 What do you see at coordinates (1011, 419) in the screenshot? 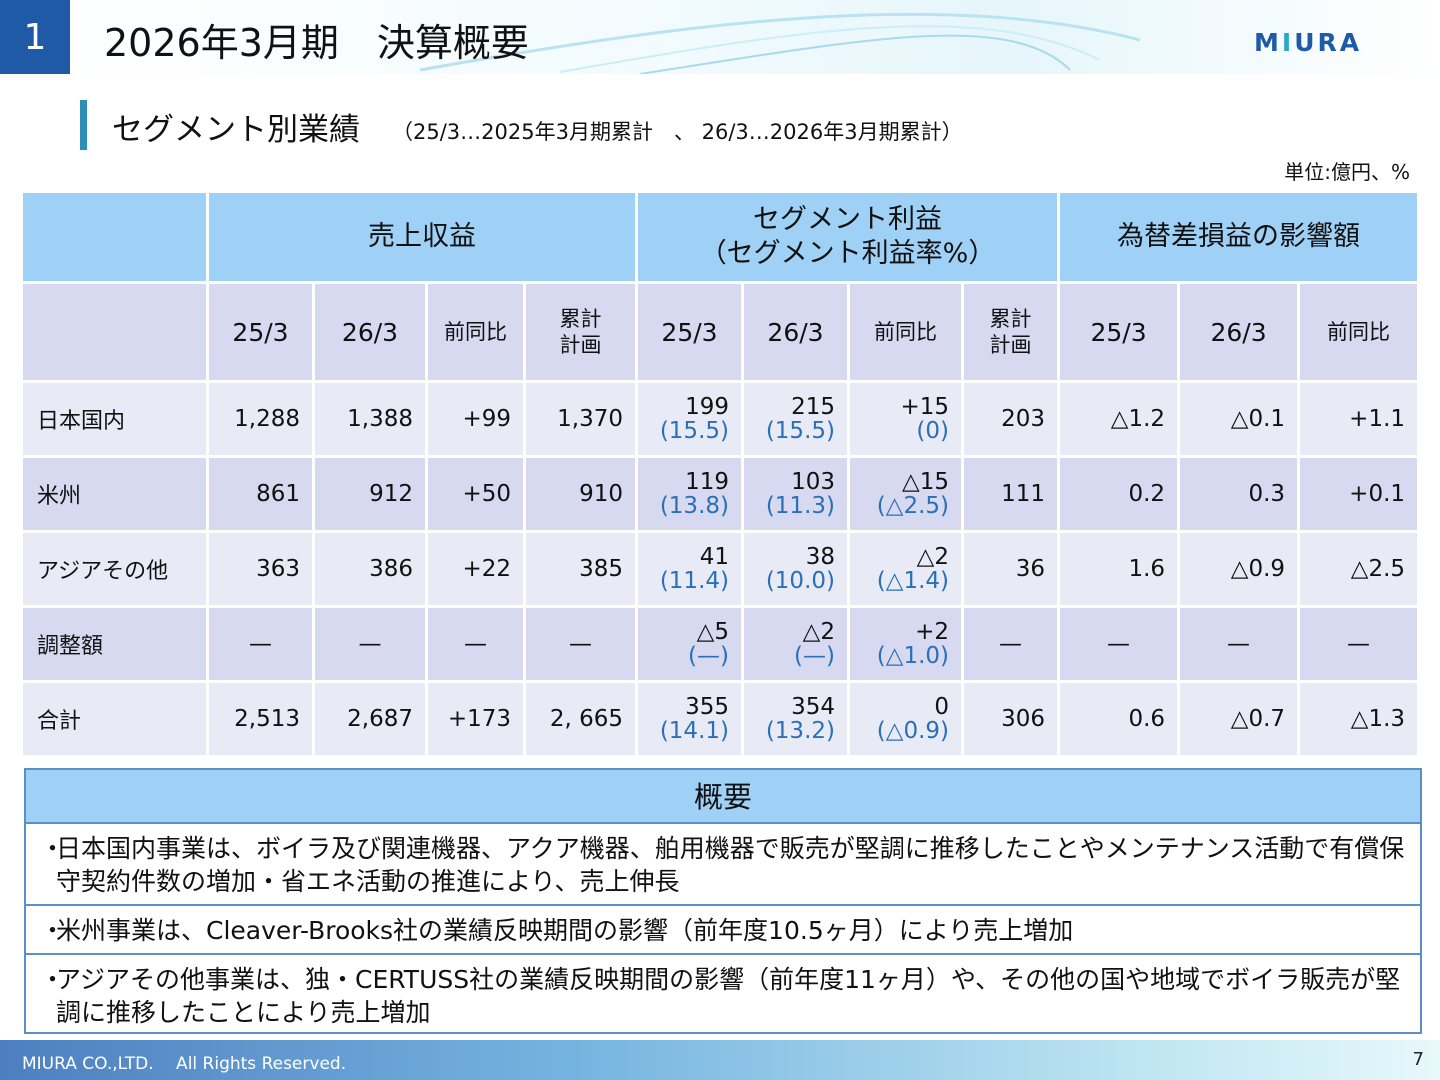
I see `profit-plan-cell: 203` at bounding box center [1011, 419].